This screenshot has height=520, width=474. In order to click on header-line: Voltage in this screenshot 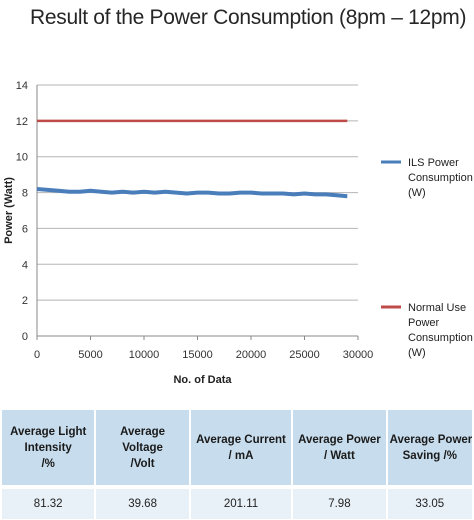, I will do `click(142, 447)`.